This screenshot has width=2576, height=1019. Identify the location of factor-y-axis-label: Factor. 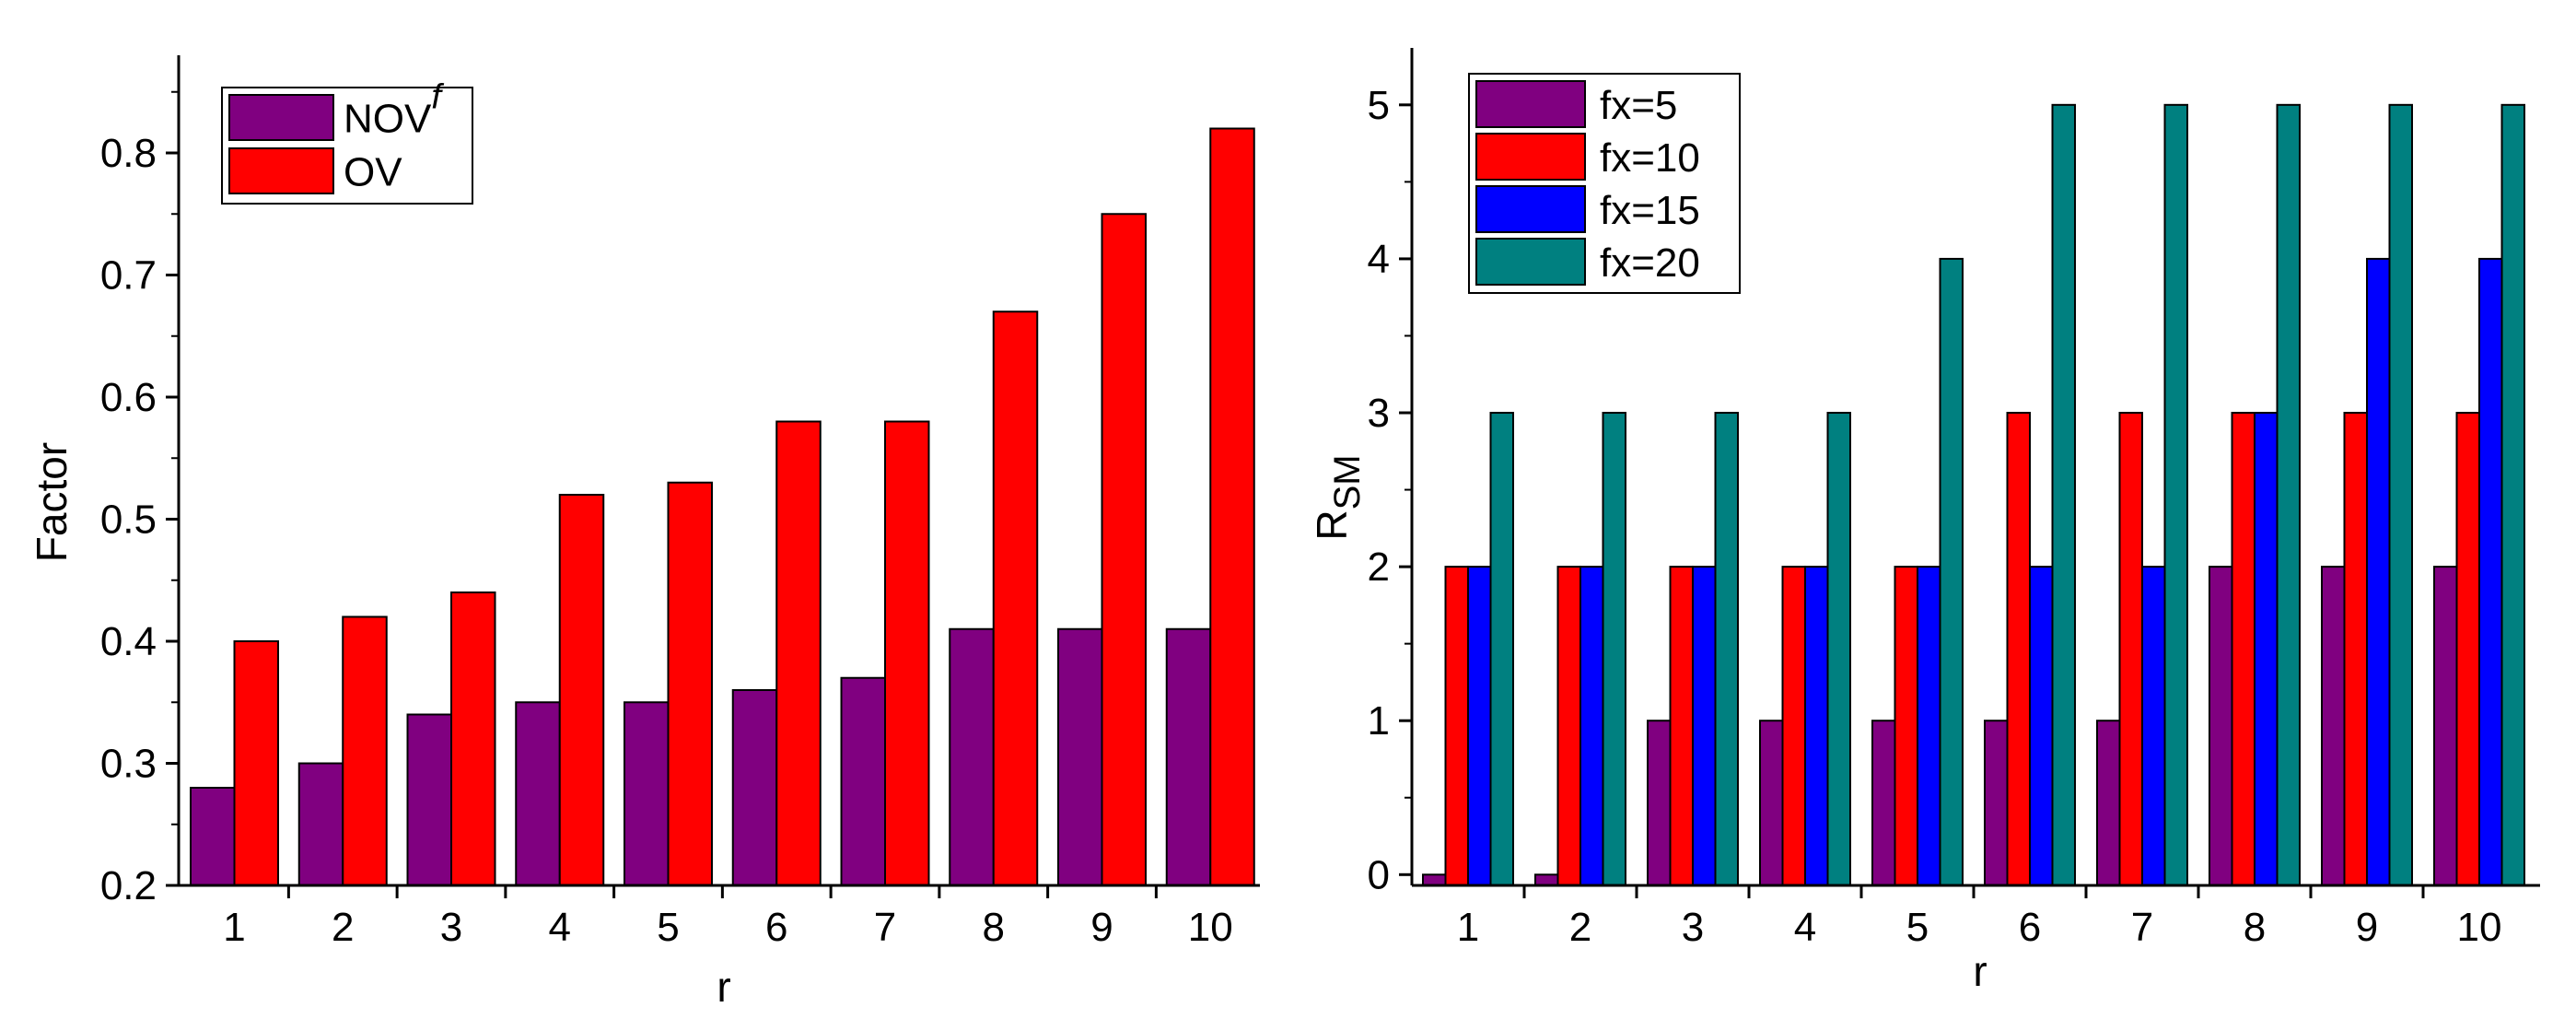
(52, 502).